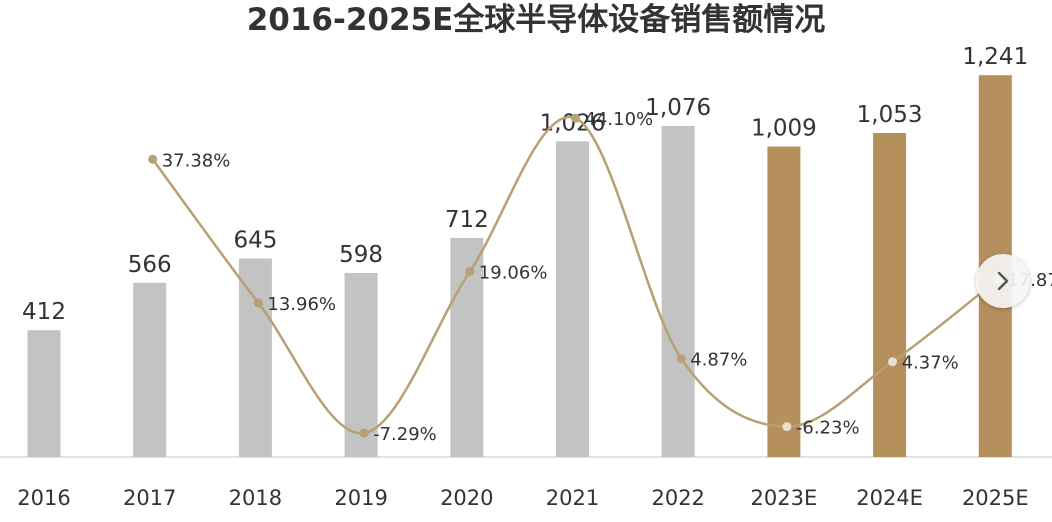  What do you see at coordinates (890, 115) in the screenshot?
I see `bar-value-label-2024E: 1,053` at bounding box center [890, 115].